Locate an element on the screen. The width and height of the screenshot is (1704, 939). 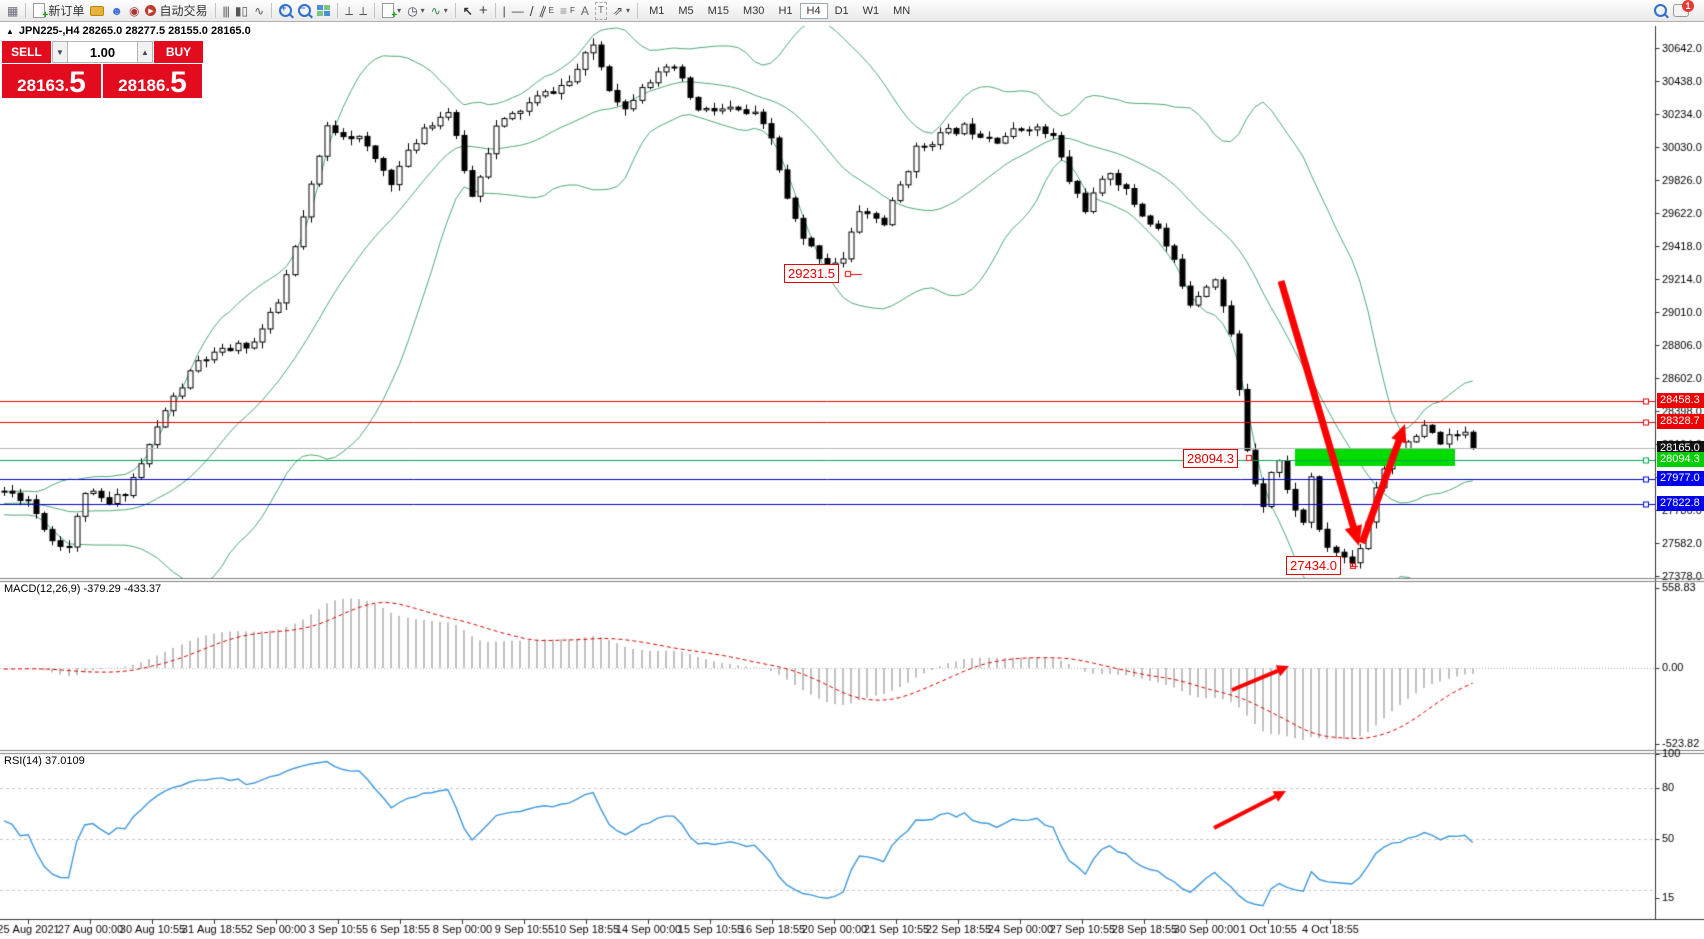
price-badge-support-1: 27977.0 is located at coordinates (1680, 478).